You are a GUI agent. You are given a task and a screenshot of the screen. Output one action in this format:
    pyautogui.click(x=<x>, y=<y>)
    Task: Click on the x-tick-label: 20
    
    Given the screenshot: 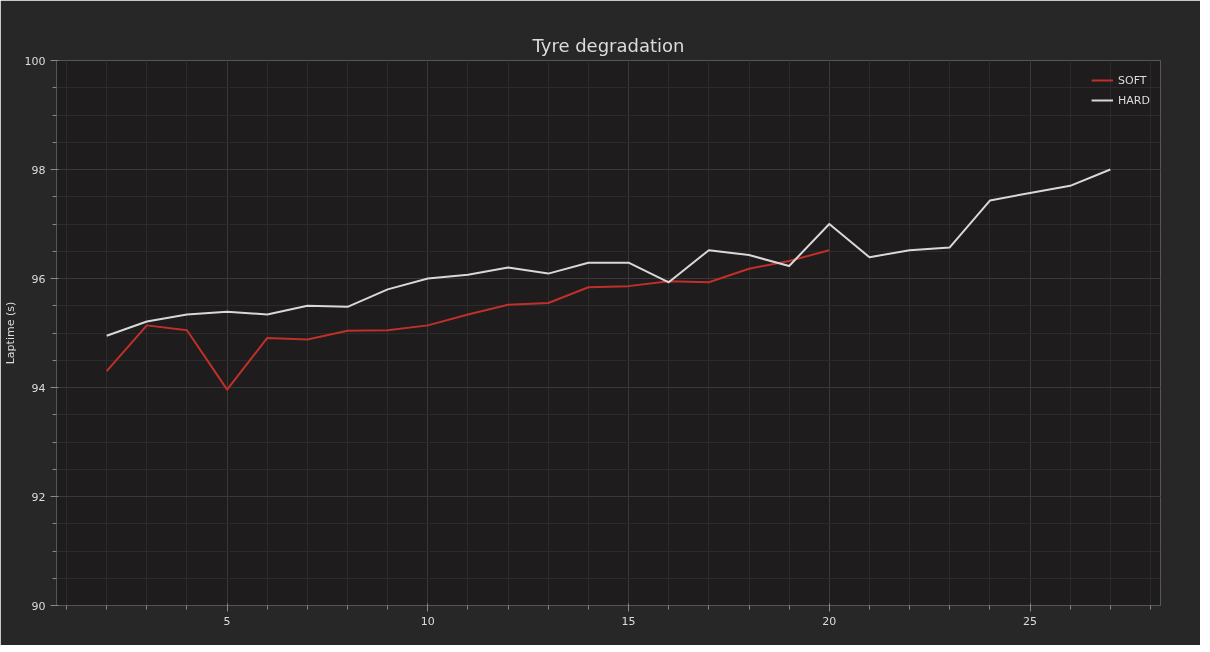 What is the action you would take?
    pyautogui.click(x=829, y=621)
    